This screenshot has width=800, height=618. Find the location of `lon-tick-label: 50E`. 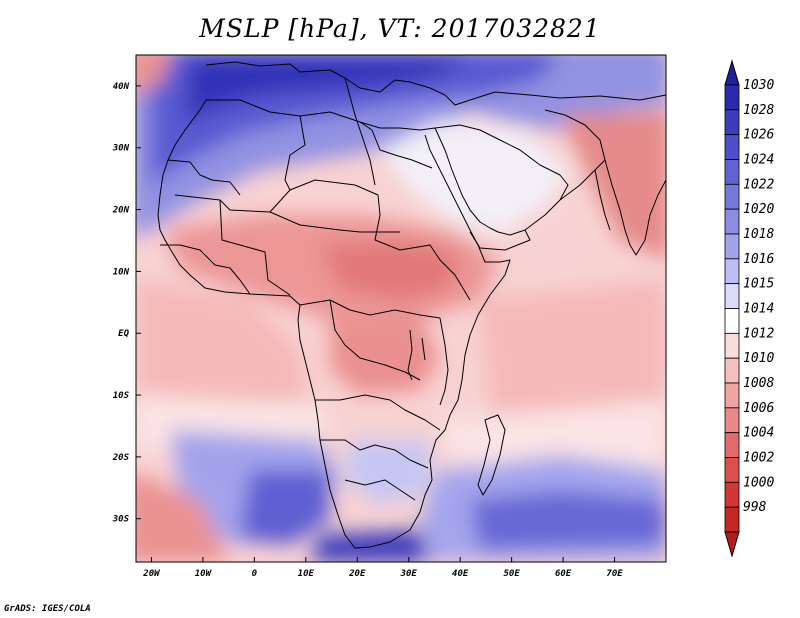

lon-tick-label: 50E is located at coordinates (511, 574).